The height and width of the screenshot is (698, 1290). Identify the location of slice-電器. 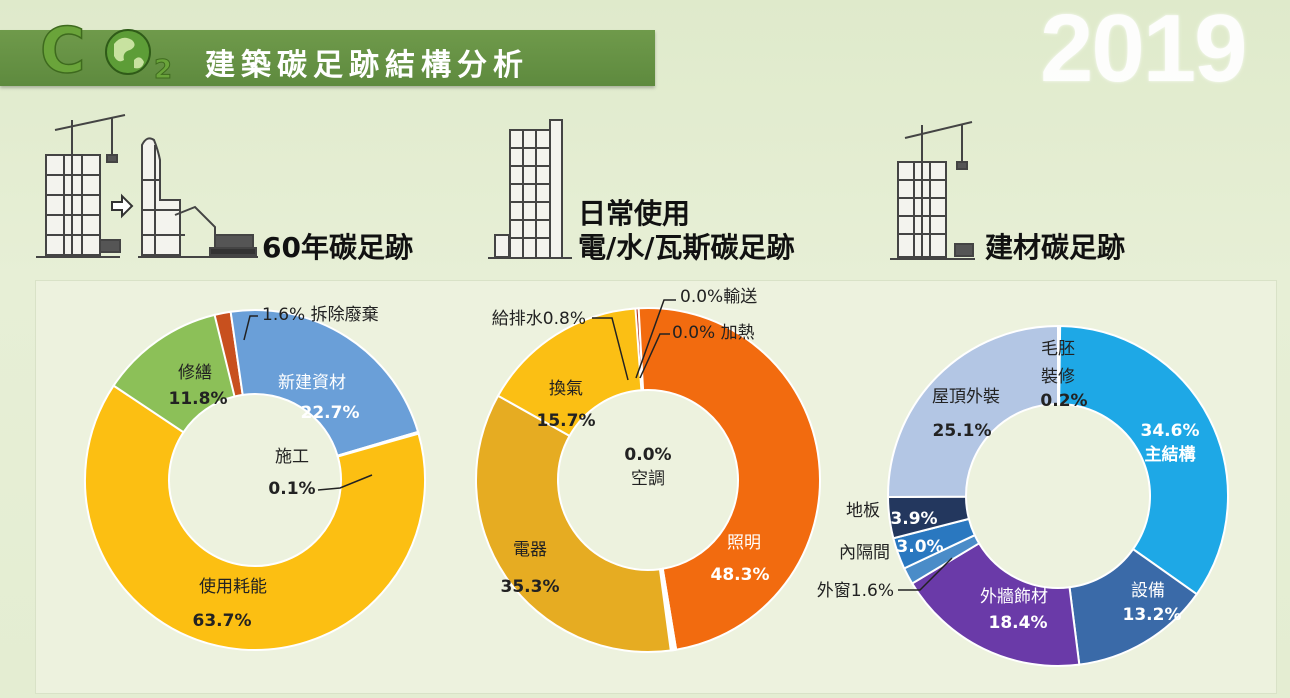
(573, 523).